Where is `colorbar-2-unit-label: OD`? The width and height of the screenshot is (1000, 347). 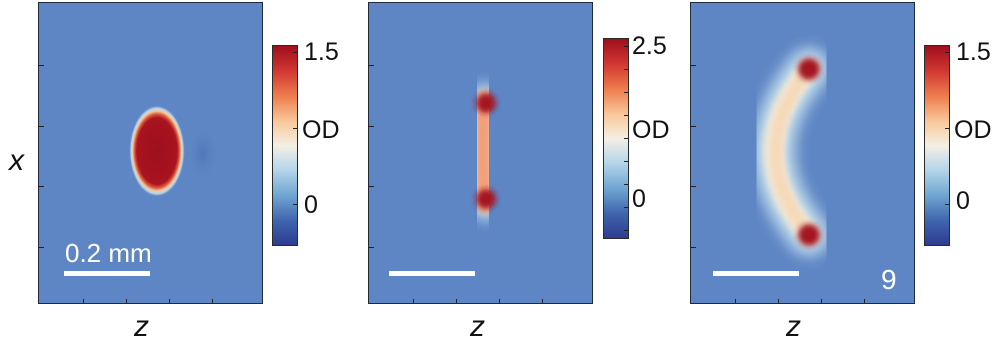
colorbar-2-unit-label: OD is located at coordinates (651, 130).